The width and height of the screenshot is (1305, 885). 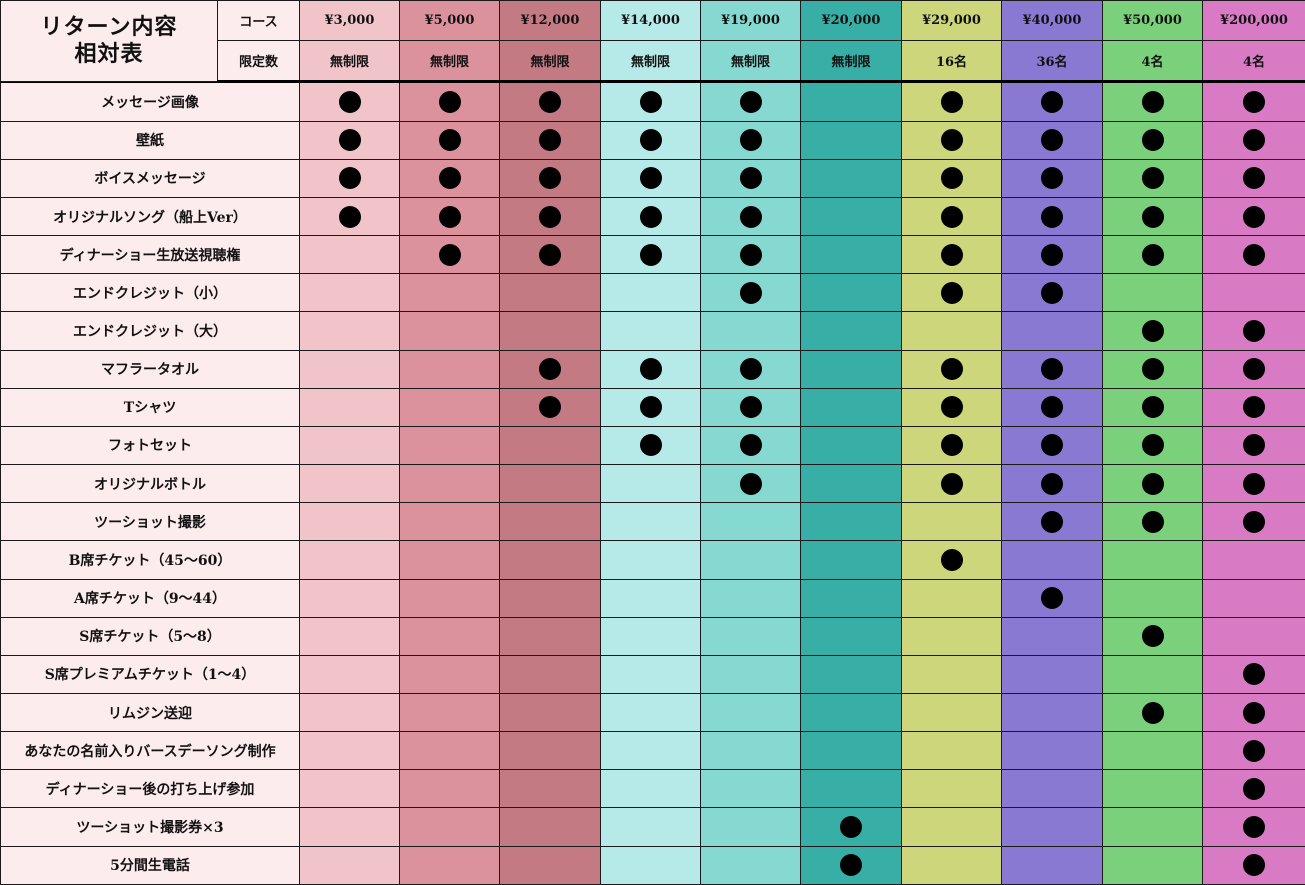 What do you see at coordinates (150, 407) in the screenshot?
I see `return-item-label: Tシャツ` at bounding box center [150, 407].